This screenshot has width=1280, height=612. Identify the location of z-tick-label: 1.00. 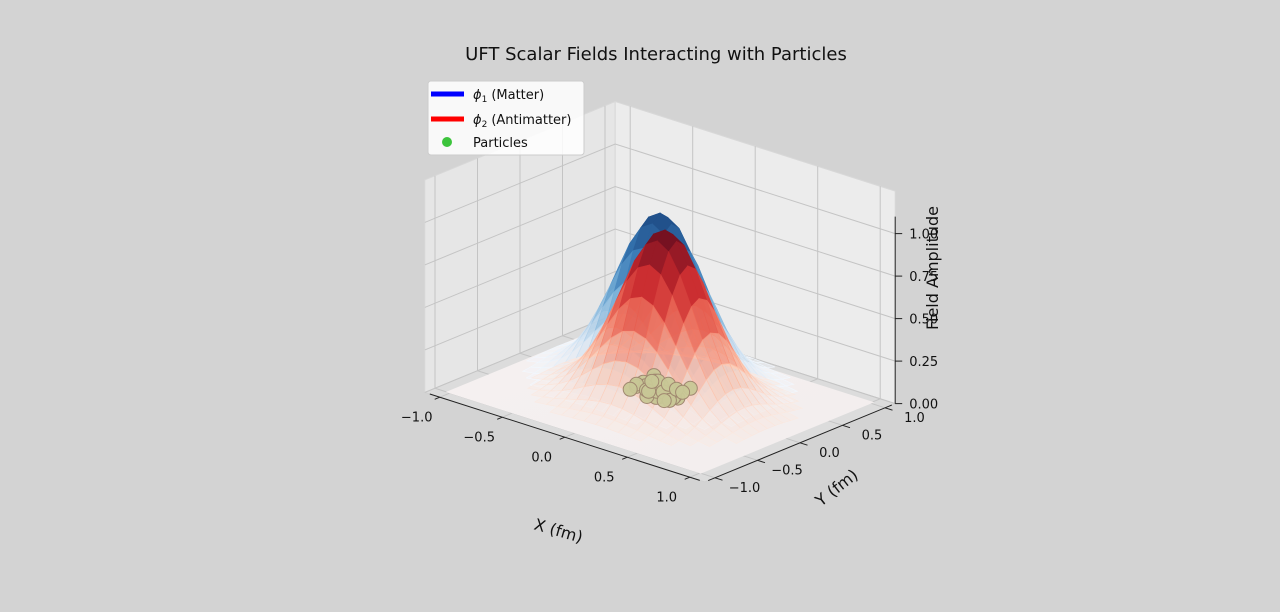
(923, 235).